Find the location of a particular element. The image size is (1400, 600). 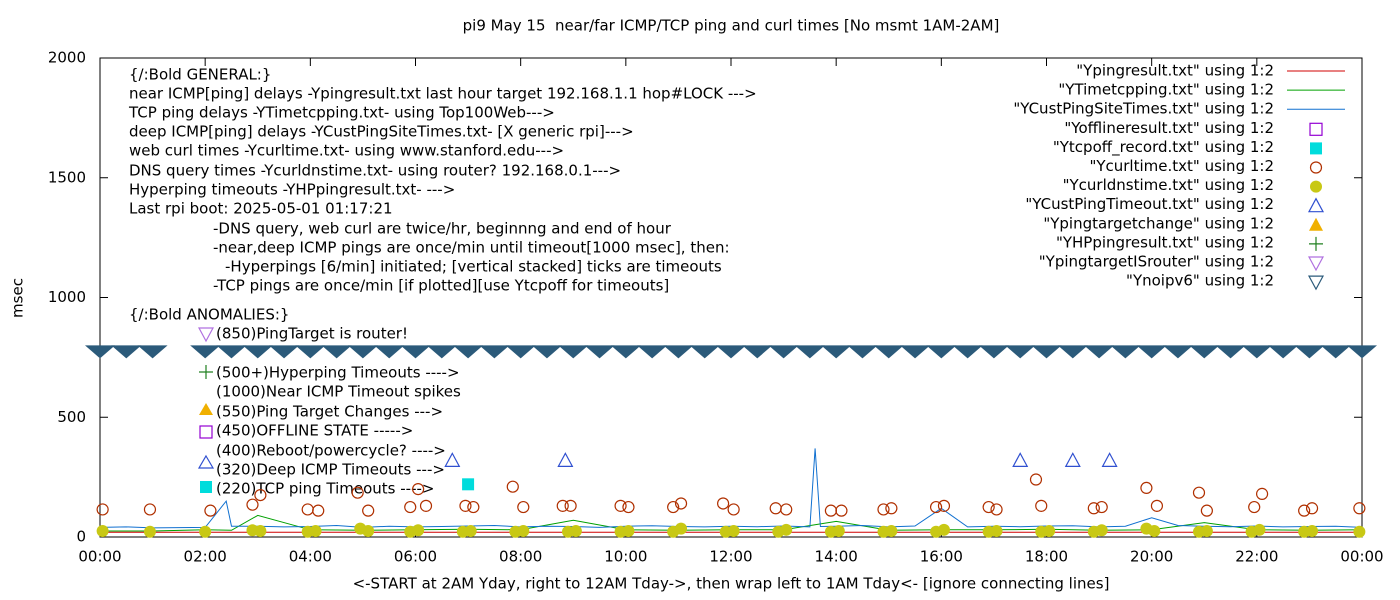

legend-label: "Ycurltime.txt" using 1:2 is located at coordinates (1181, 166).